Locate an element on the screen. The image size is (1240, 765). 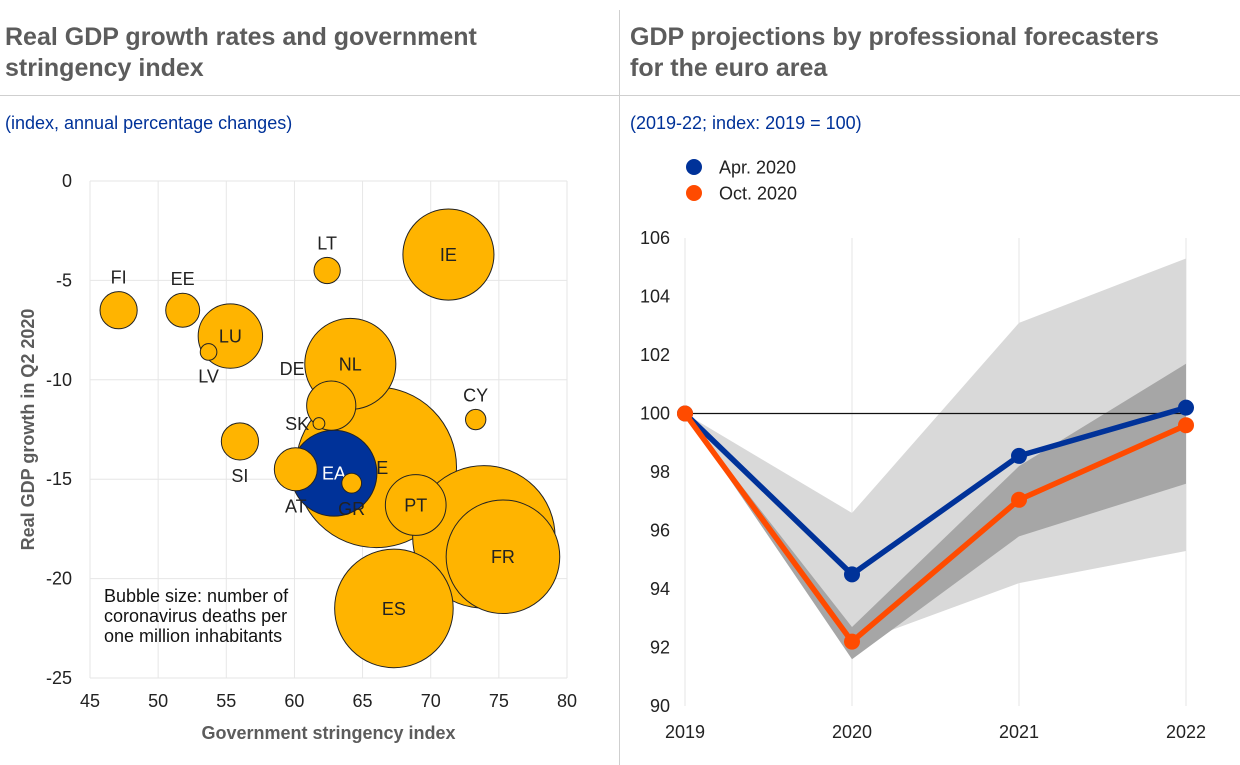
bubble-size-note: Bubble size: number of is located at coordinates (196, 596).